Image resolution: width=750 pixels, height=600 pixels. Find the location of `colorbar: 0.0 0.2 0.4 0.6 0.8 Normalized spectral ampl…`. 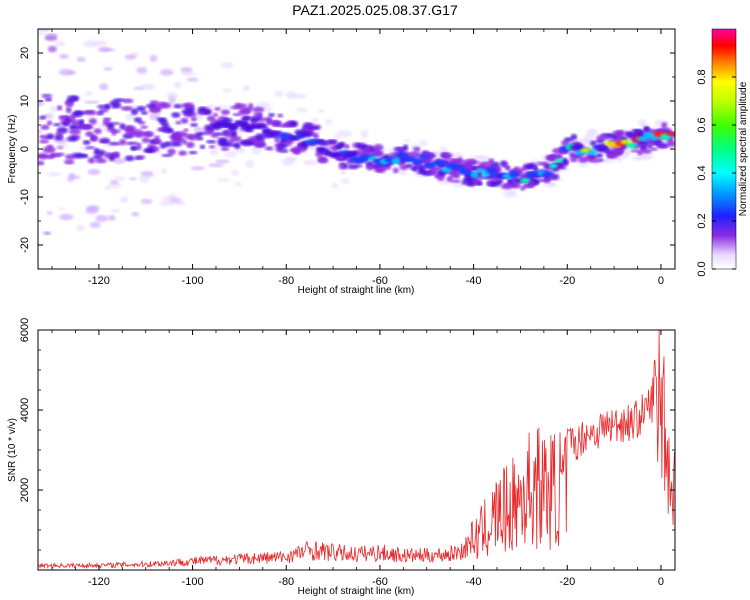

colorbar: 0.0 0.2 0.4 0.6 0.8 Normalized spectral ampl… is located at coordinates (722, 152).